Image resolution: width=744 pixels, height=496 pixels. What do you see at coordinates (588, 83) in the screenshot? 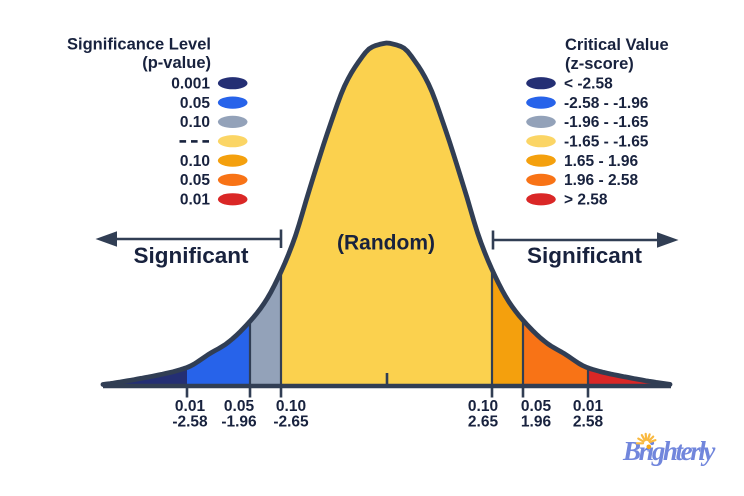
I see `svg-text: < -2.58` at bounding box center [588, 83].